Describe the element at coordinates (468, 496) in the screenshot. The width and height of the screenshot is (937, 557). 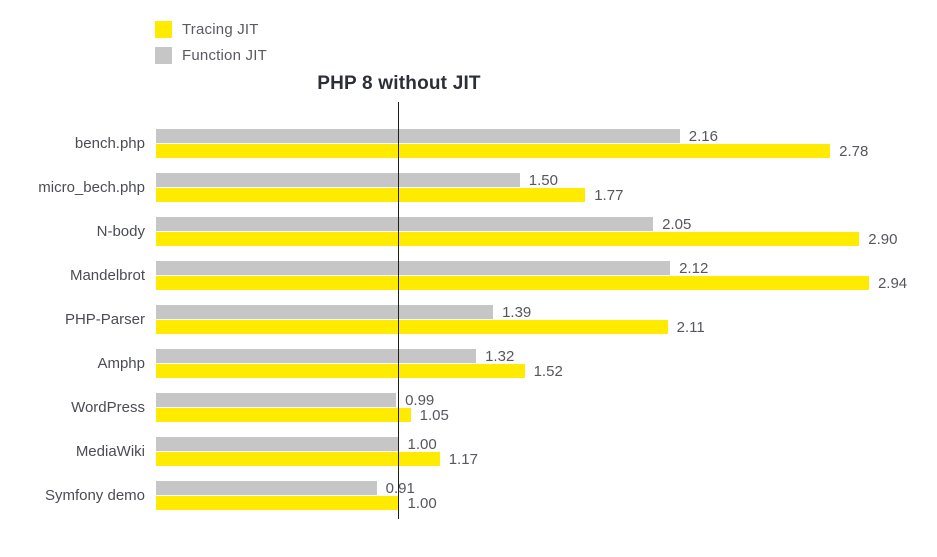
I see `chart-row: Symfony demo 0.91 1.00` at that location.